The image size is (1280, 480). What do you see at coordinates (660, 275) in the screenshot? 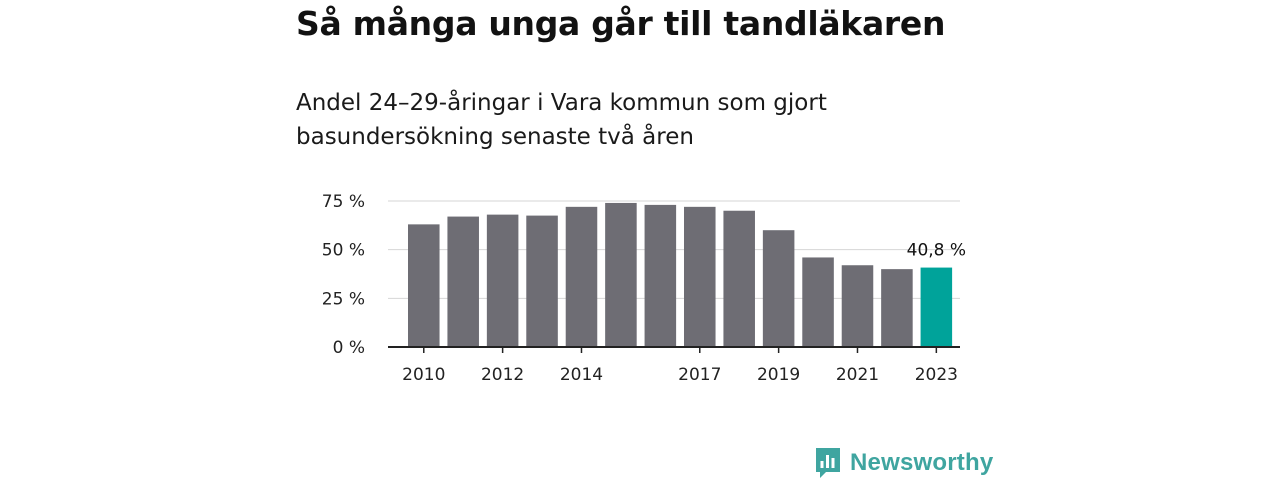
I see `bar-2016` at bounding box center [660, 275].